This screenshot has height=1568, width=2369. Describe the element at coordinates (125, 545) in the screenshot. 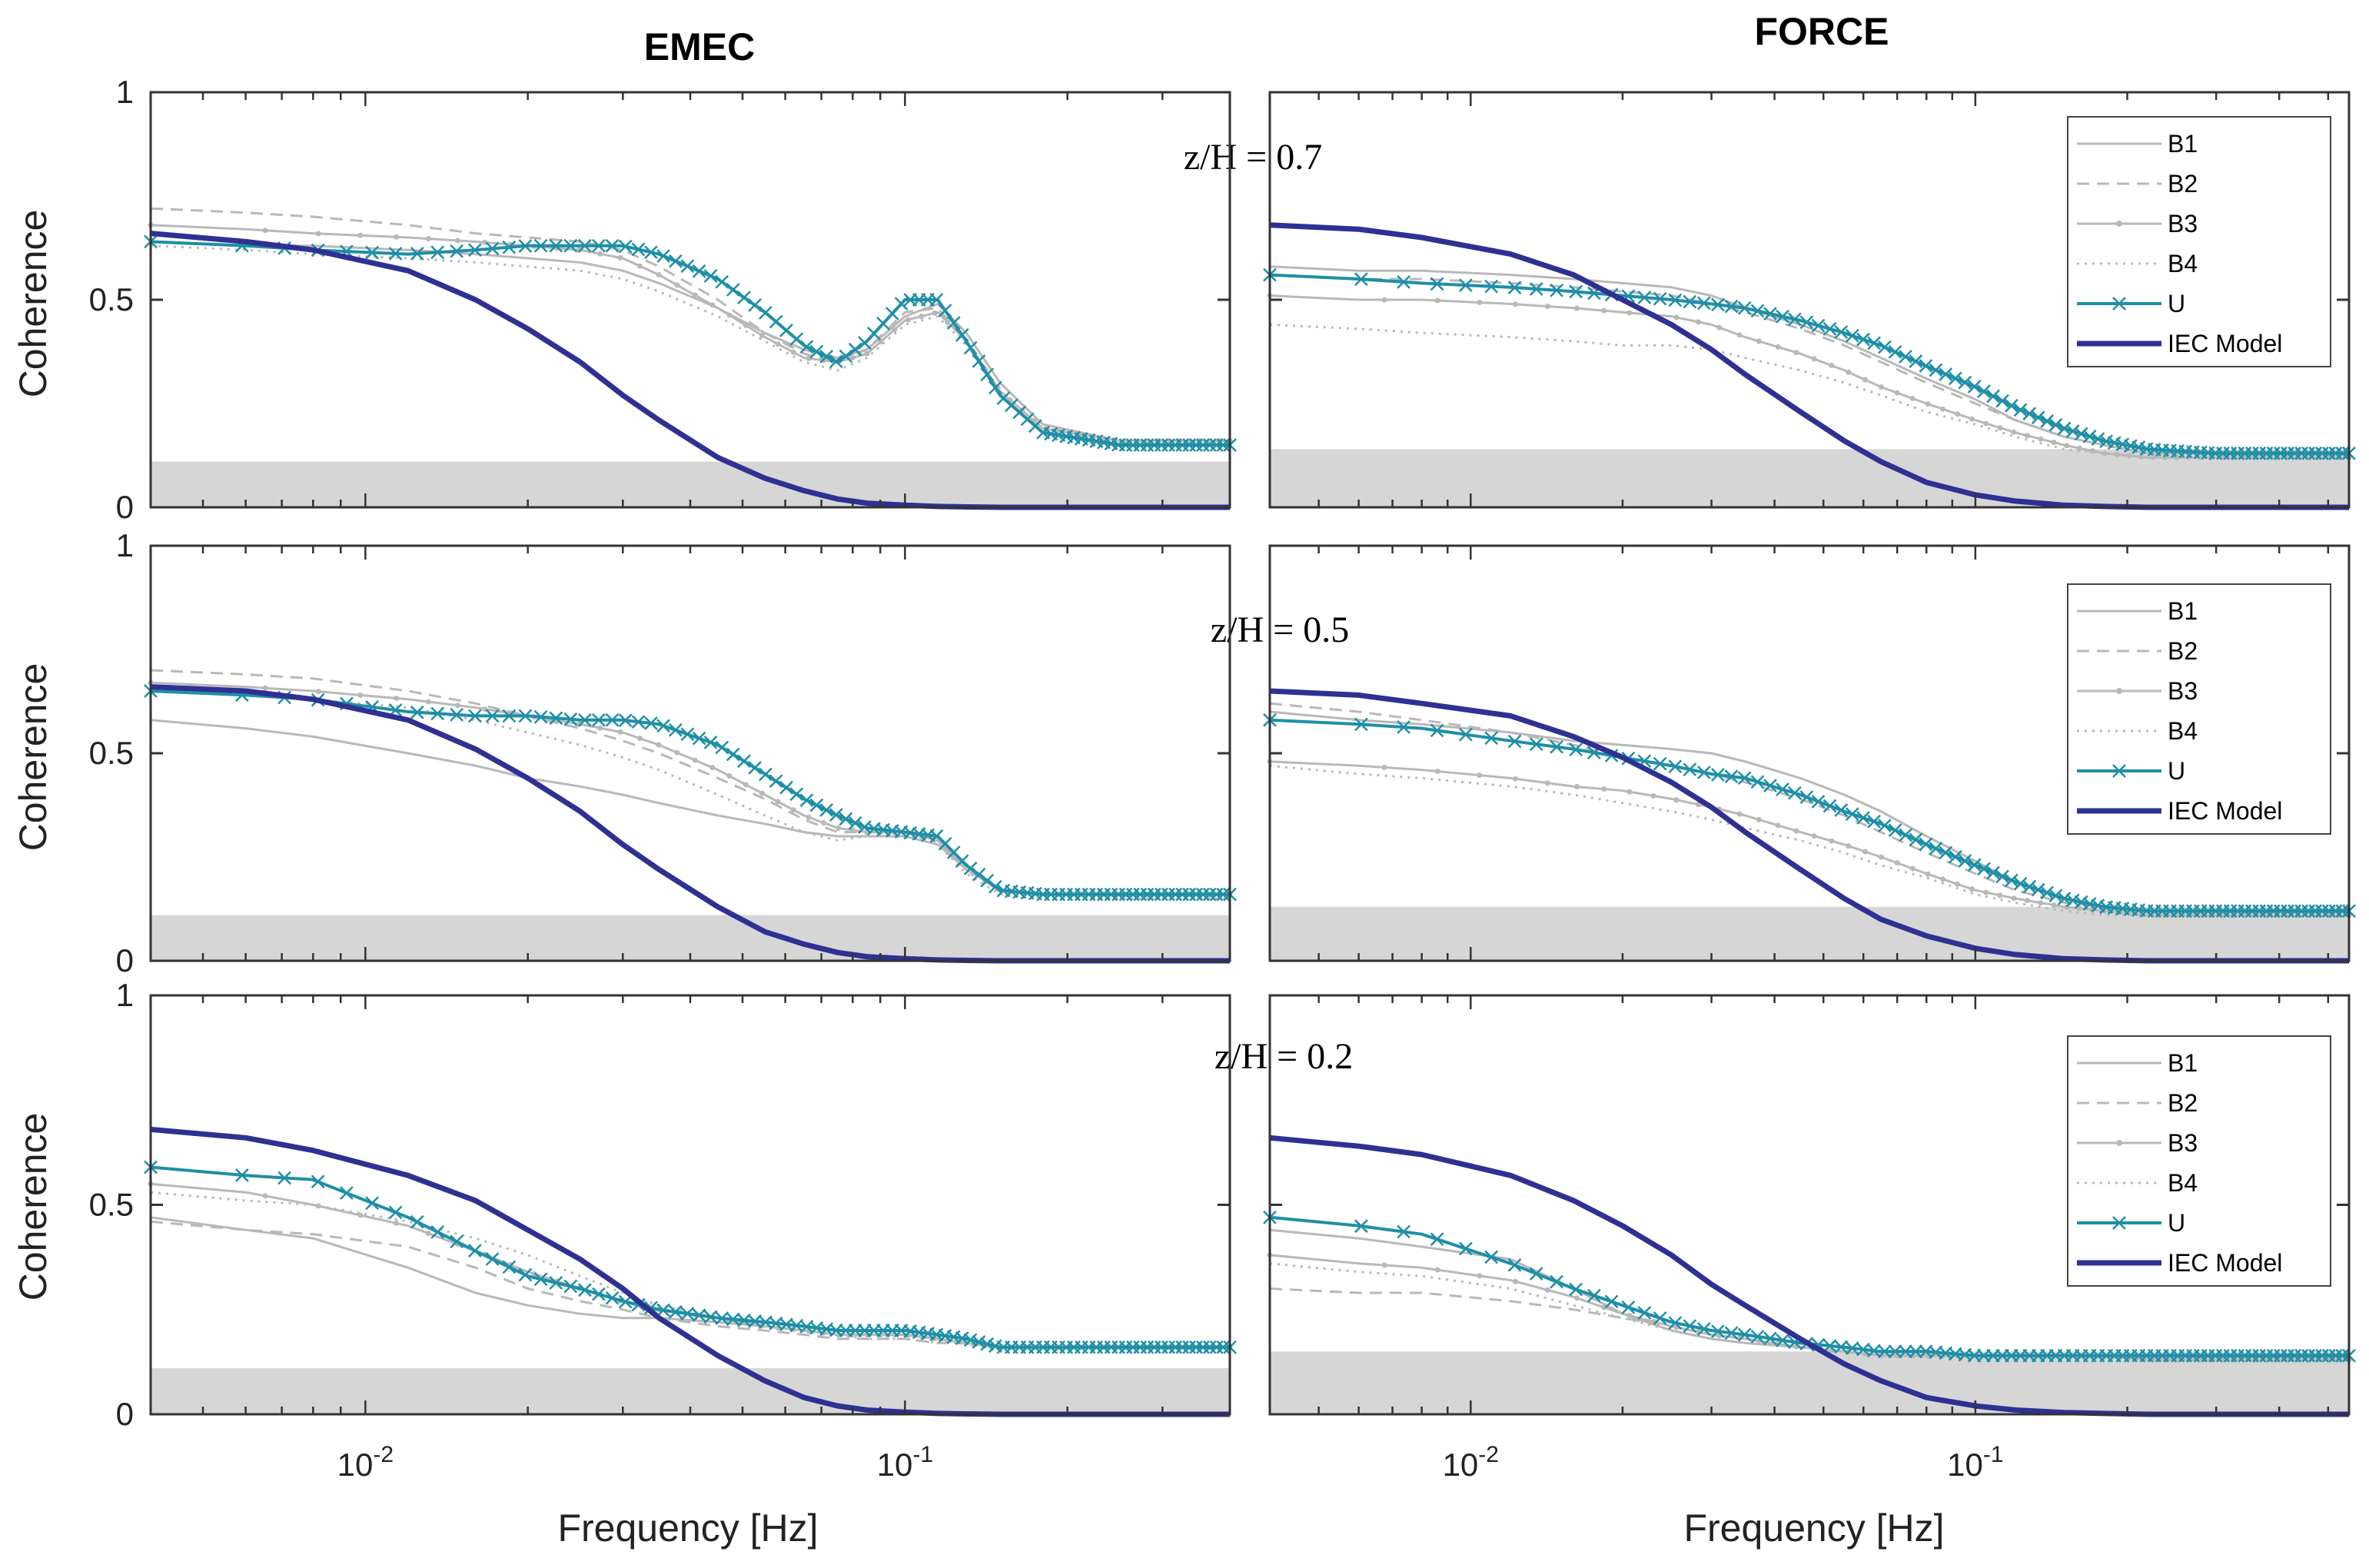

I see `y-tick-label: 1` at that location.